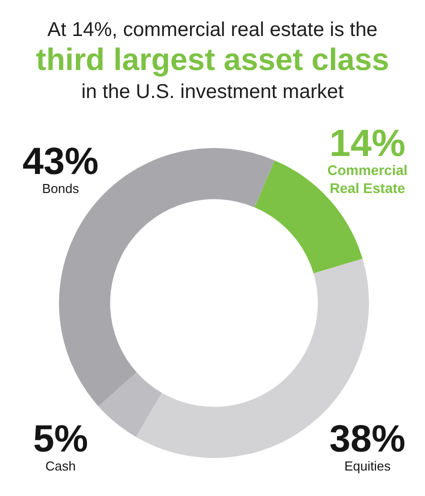 This screenshot has width=425, height=496. Describe the element at coordinates (61, 188) in the screenshot. I see `slice-label: Bonds` at that location.